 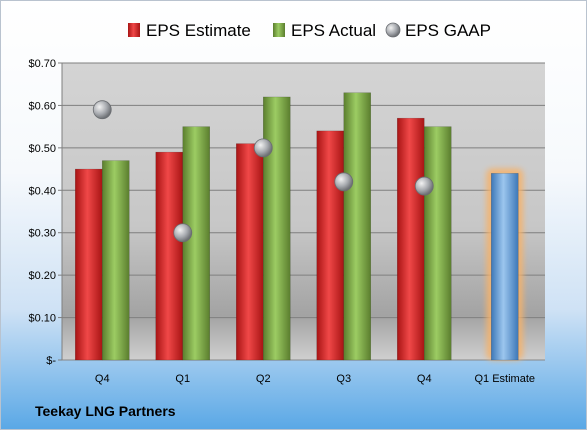 What do you see at coordinates (42, 191) in the screenshot?
I see `y-tick-label: $0.40` at bounding box center [42, 191].